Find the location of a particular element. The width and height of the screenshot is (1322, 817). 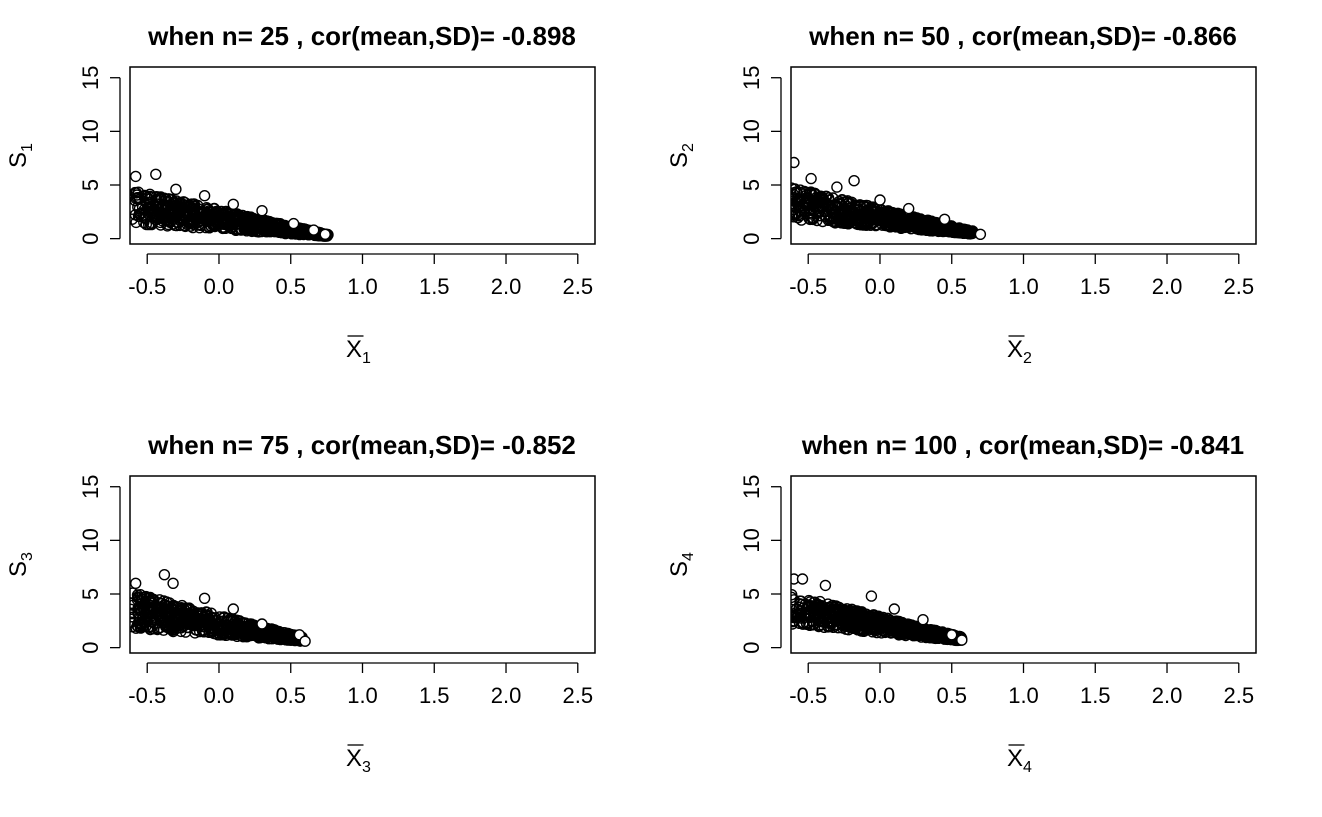

panel-title: when n= 50 , cor(mean,SD)= -0.866 is located at coordinates (1022, 36).